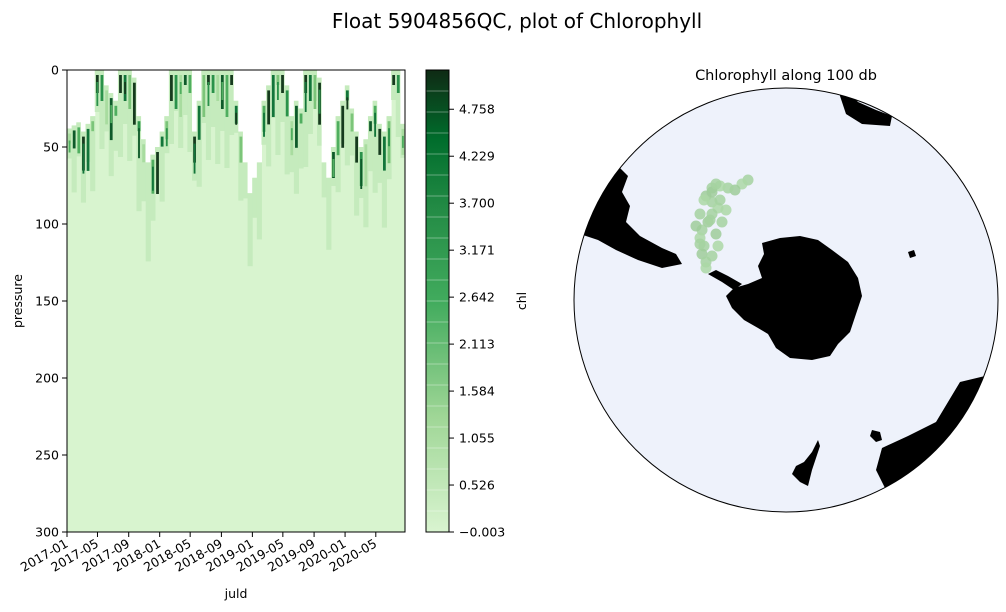 The image size is (1006, 612). I want to click on colorbar-tick-label: 2.642, so click(477, 297).